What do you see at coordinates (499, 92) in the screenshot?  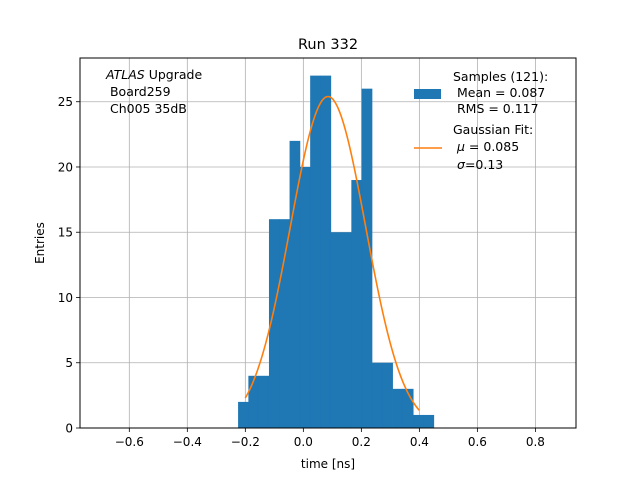 I see `legend-samples-mean: Mean = 0.087` at bounding box center [499, 92].